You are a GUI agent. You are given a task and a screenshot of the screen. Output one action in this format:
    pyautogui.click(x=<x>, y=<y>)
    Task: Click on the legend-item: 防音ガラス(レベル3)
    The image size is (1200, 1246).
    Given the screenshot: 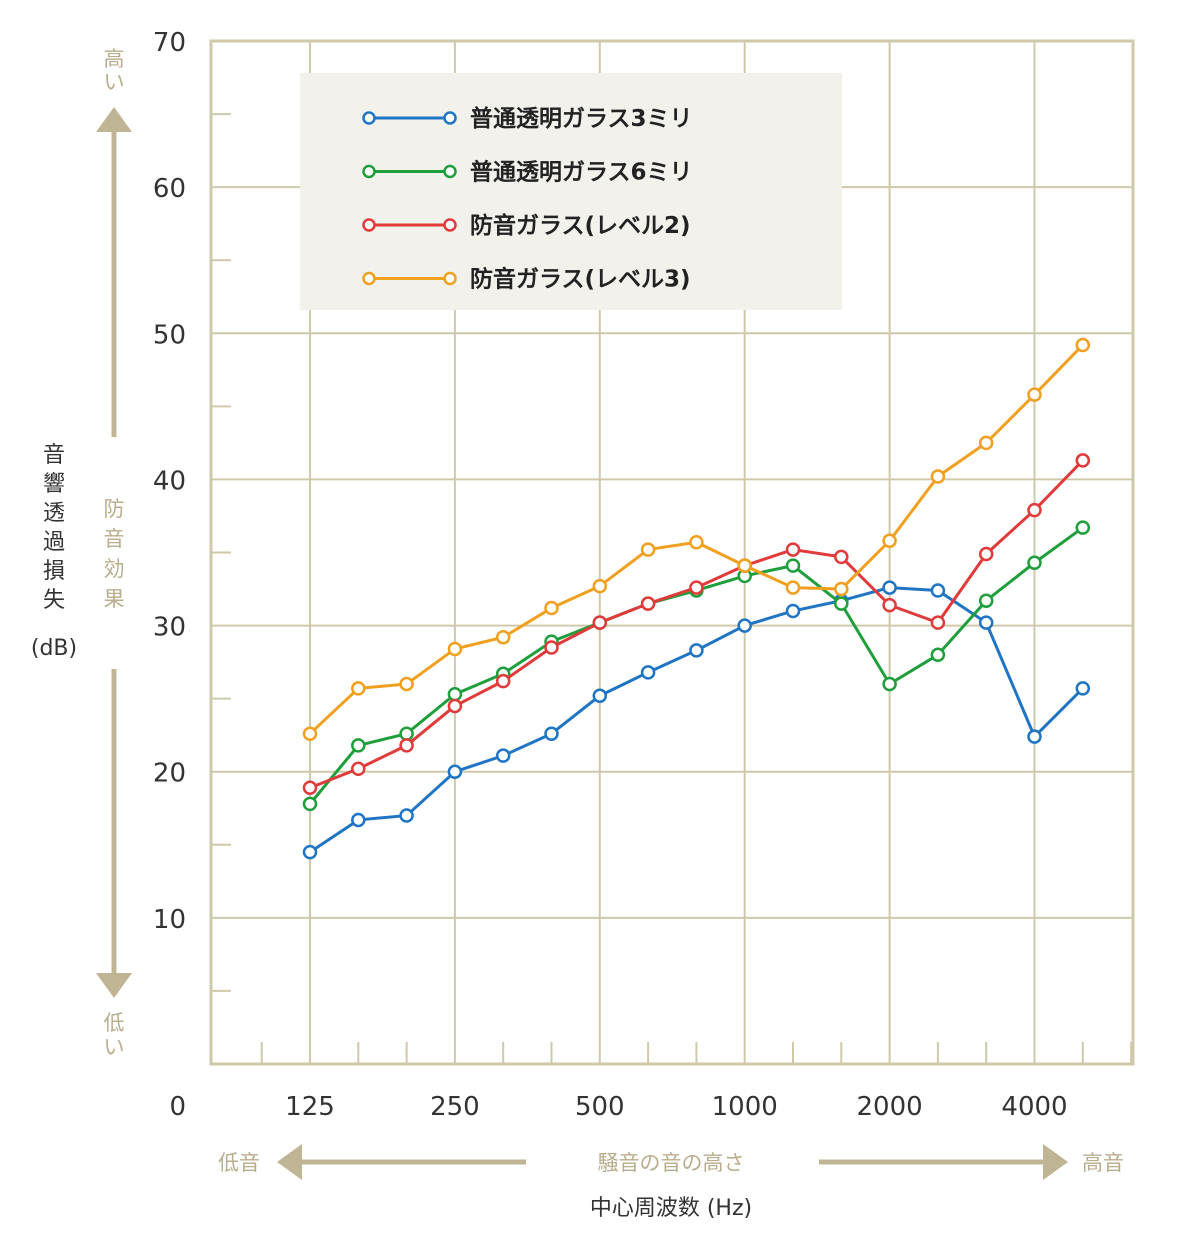 What is the action you would take?
    pyautogui.click(x=526, y=279)
    